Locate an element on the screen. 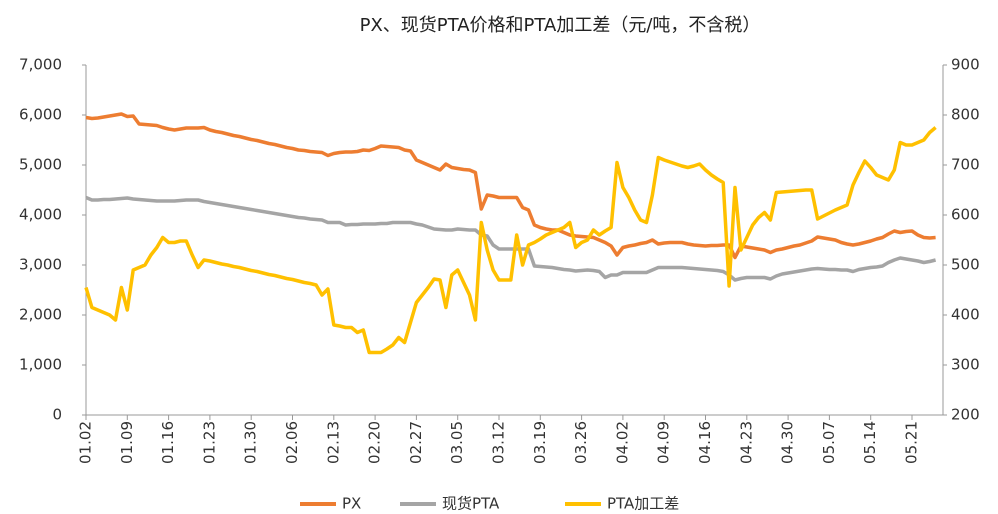 Image resolution: width=998 pixels, height=514 pixels. legend-label: PTA加工差 is located at coordinates (643, 504).